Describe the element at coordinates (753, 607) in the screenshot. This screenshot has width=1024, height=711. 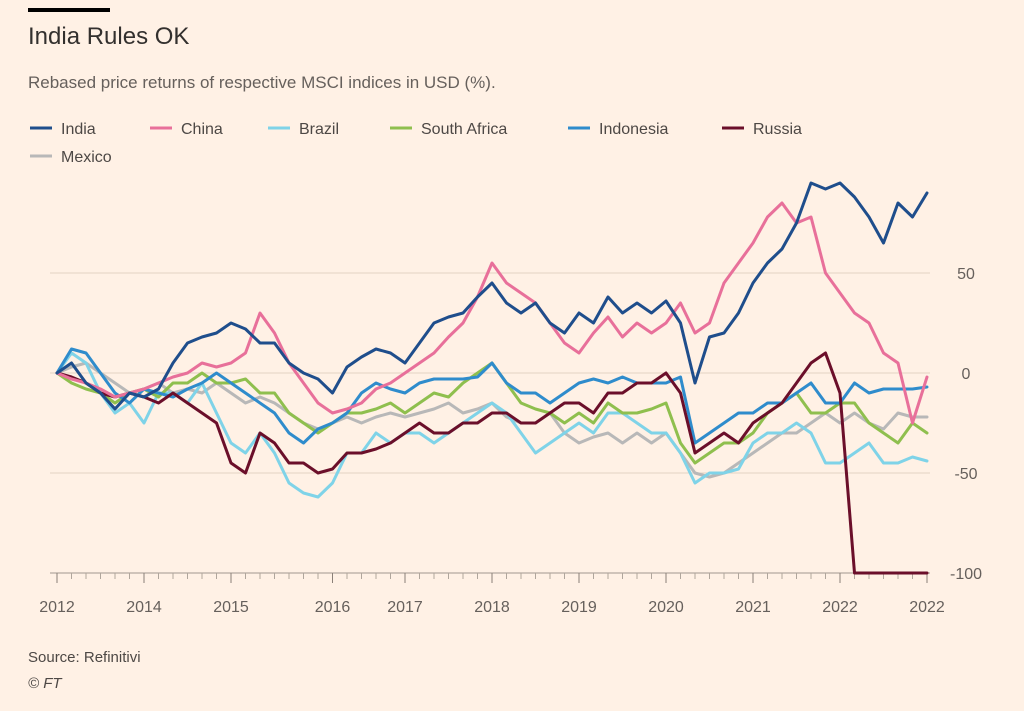
I see `x-tick-label: 2021` at that location.